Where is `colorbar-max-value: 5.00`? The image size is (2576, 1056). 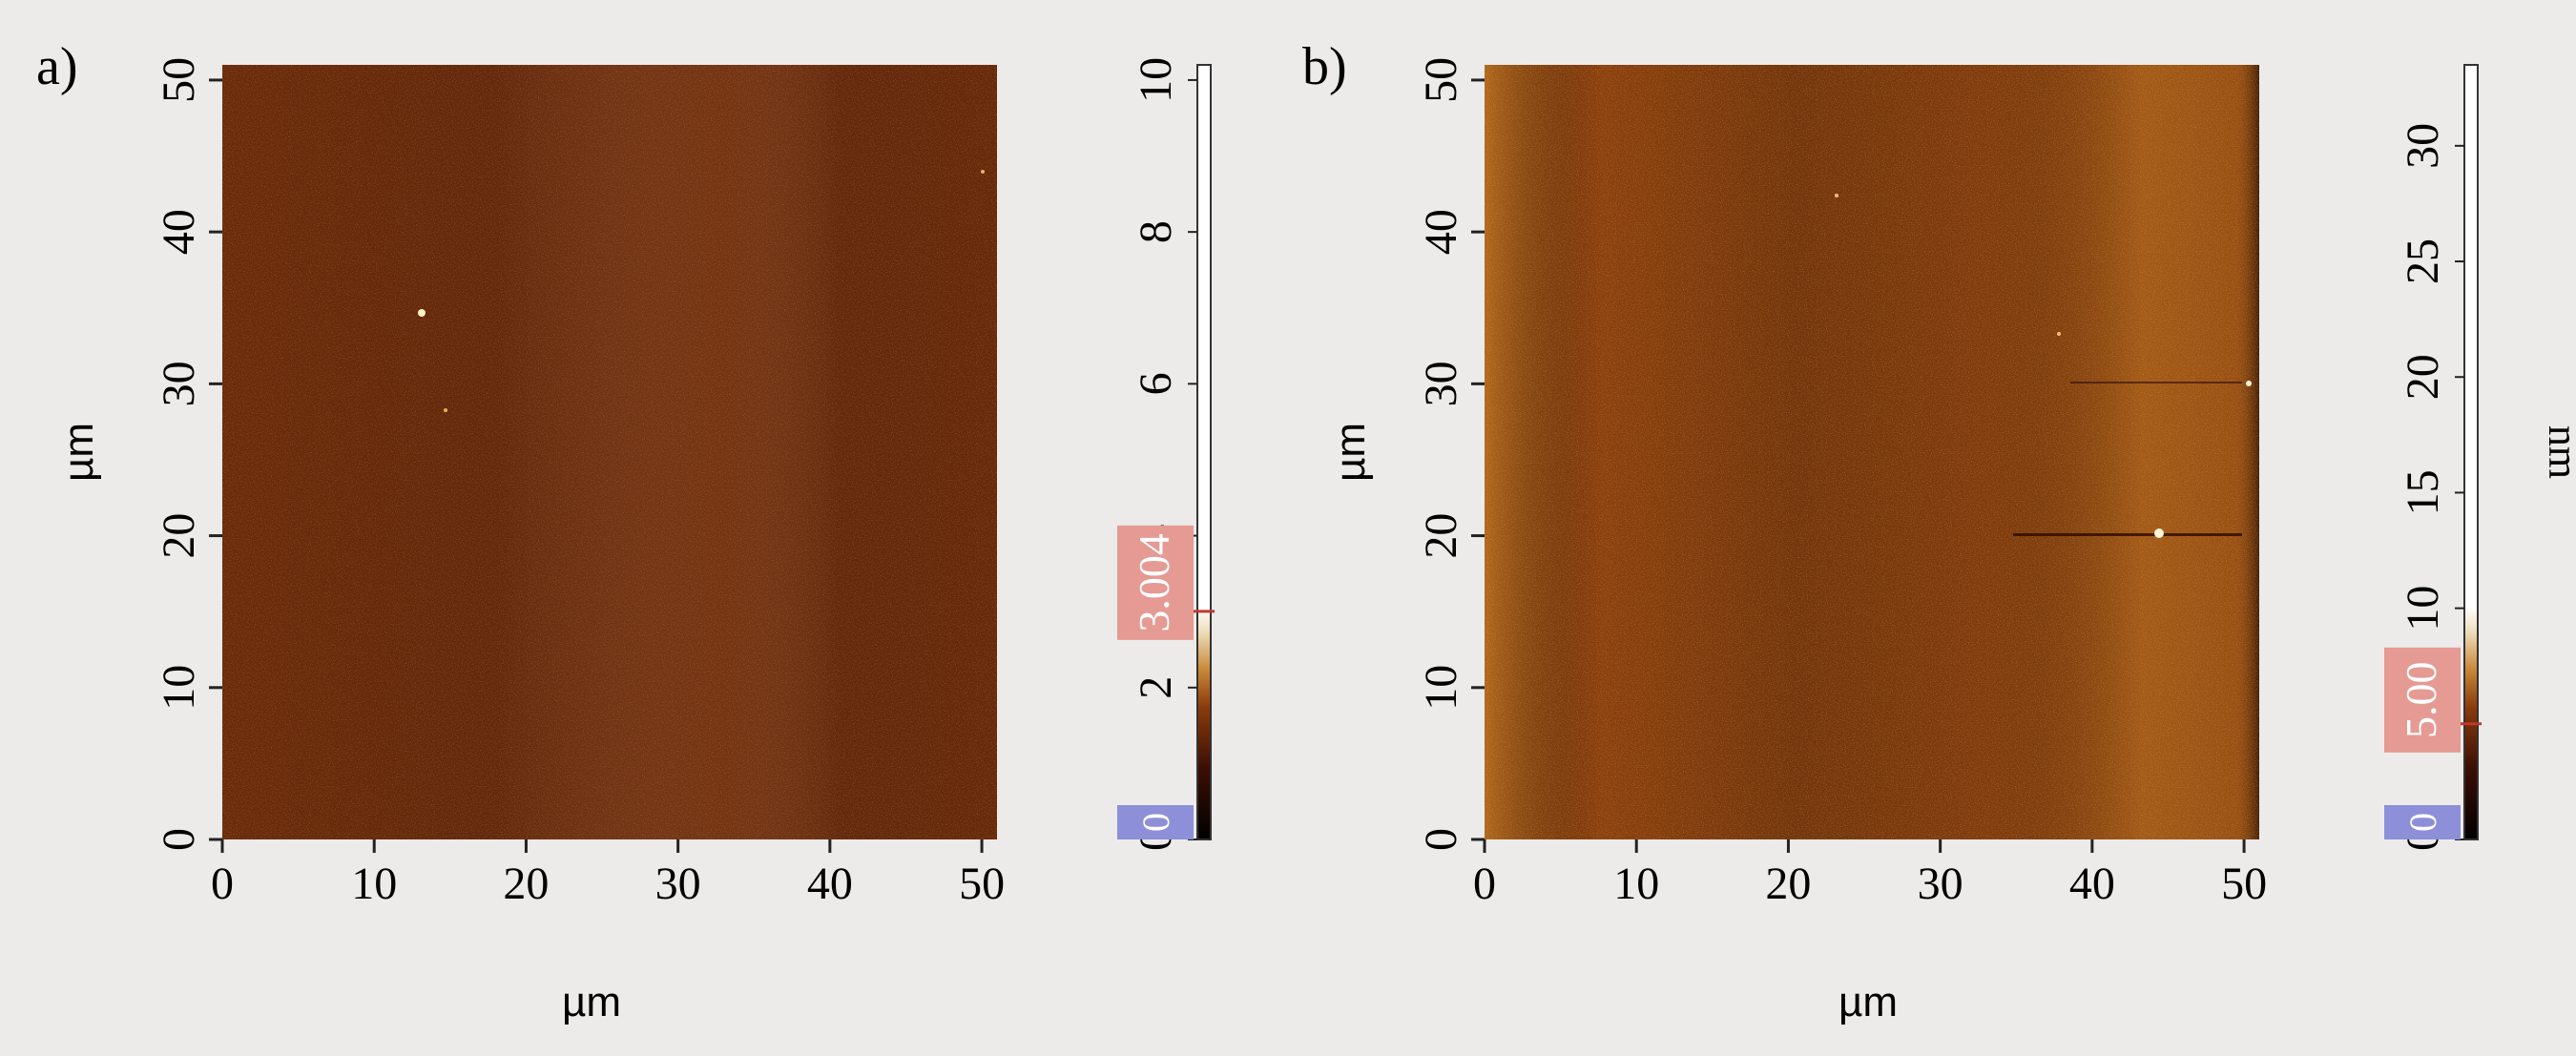 colorbar-max-value: 5.00 is located at coordinates (2421, 701).